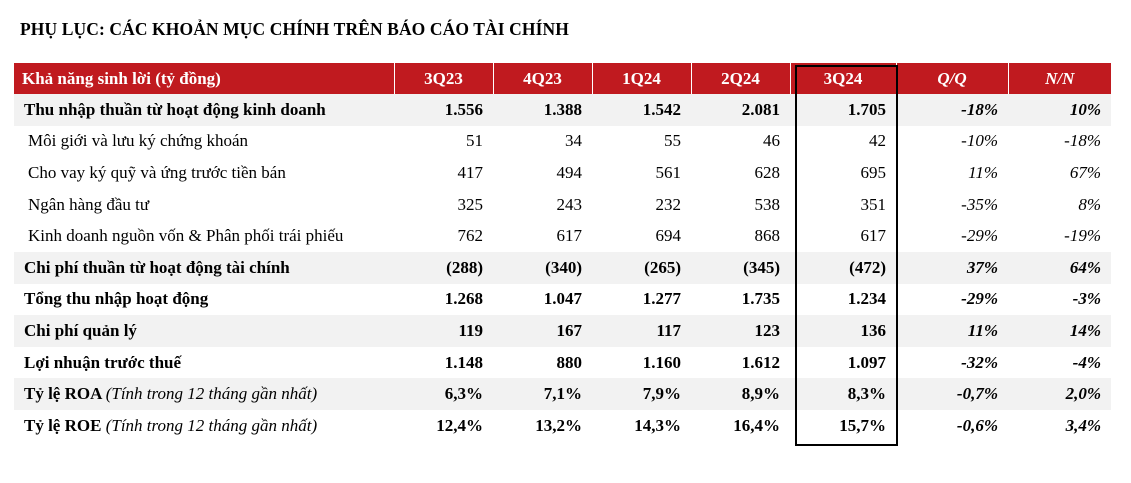 The width and height of the screenshot is (1131, 483). I want to click on cell-value: 1.388, so click(562, 109).